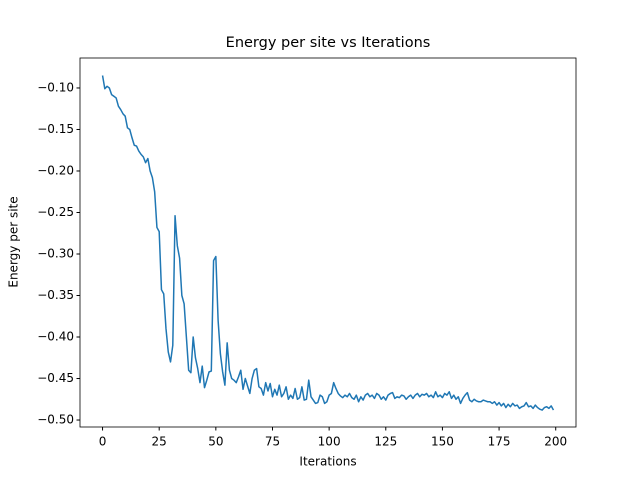 The width and height of the screenshot is (640, 484). What do you see at coordinates (55, 253) in the screenshot?
I see `y-tick-label: −0.30` at bounding box center [55, 253].